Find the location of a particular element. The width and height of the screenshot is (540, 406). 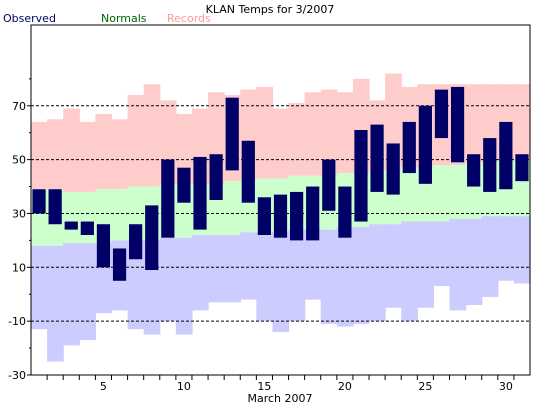

legend-normals: Normals is located at coordinates (124, 18).